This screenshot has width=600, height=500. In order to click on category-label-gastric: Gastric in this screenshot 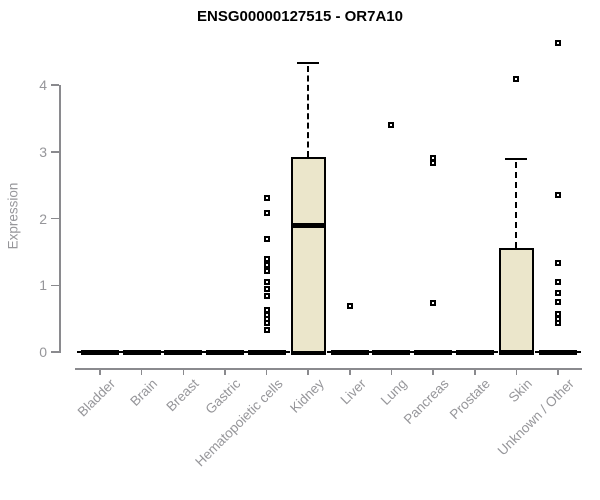, I will do `click(223, 396)`.